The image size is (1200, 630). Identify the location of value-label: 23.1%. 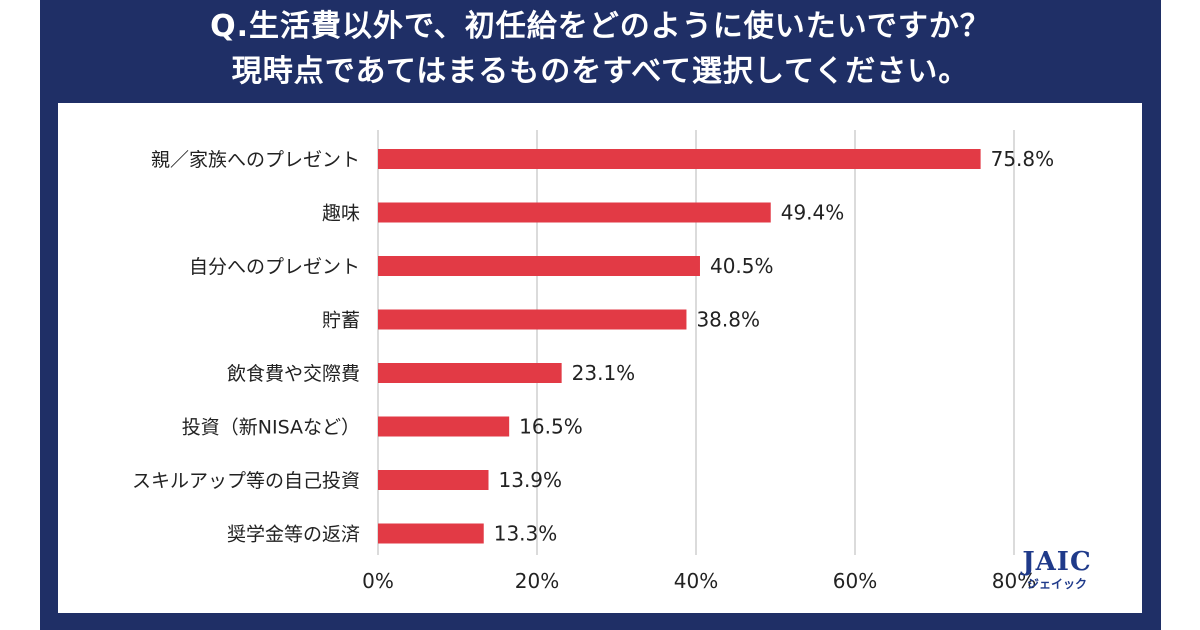
(604, 373).